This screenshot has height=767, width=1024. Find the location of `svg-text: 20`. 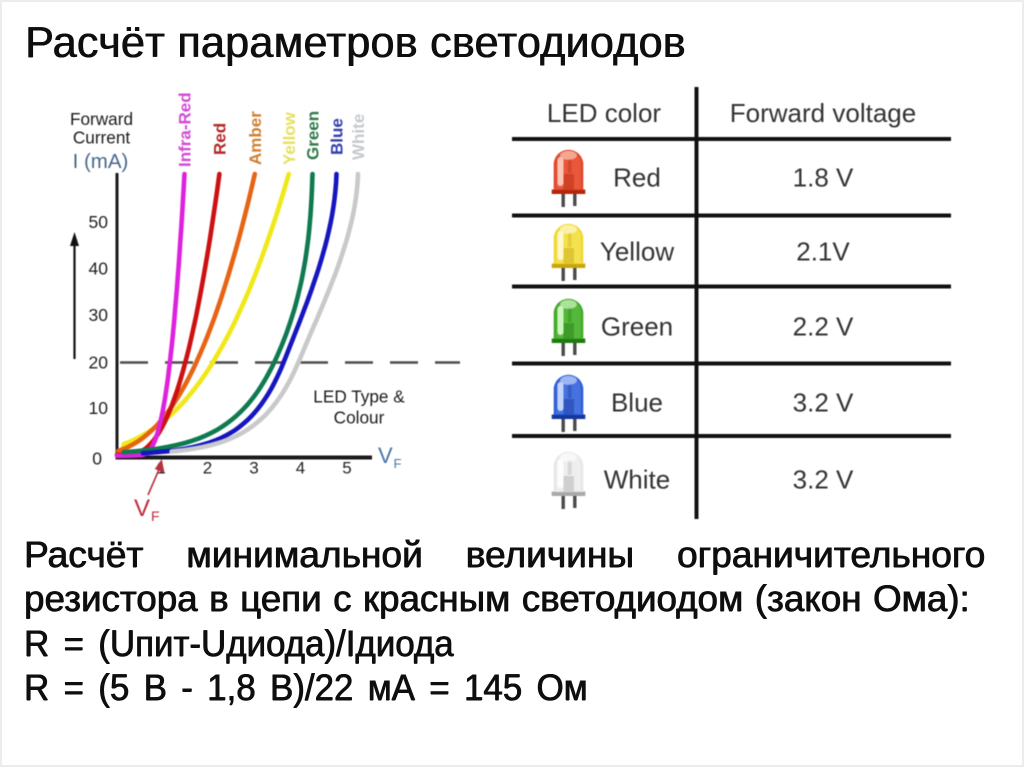

svg-text: 20 is located at coordinates (99, 363).